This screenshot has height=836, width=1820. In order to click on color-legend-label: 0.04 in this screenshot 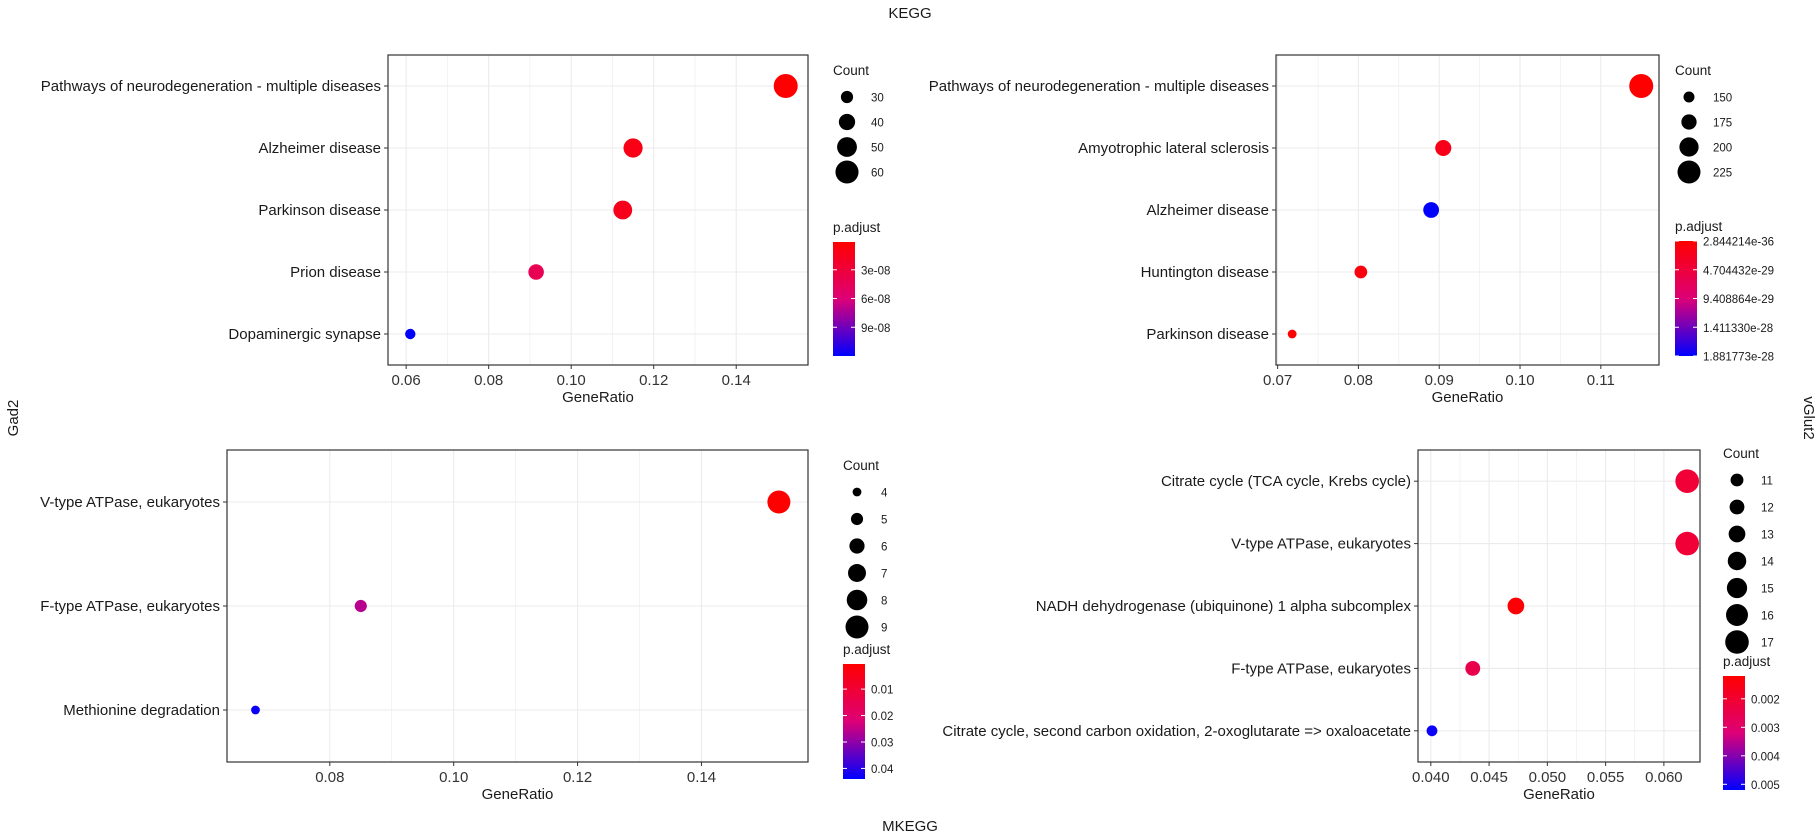, I will do `click(882, 770)`.